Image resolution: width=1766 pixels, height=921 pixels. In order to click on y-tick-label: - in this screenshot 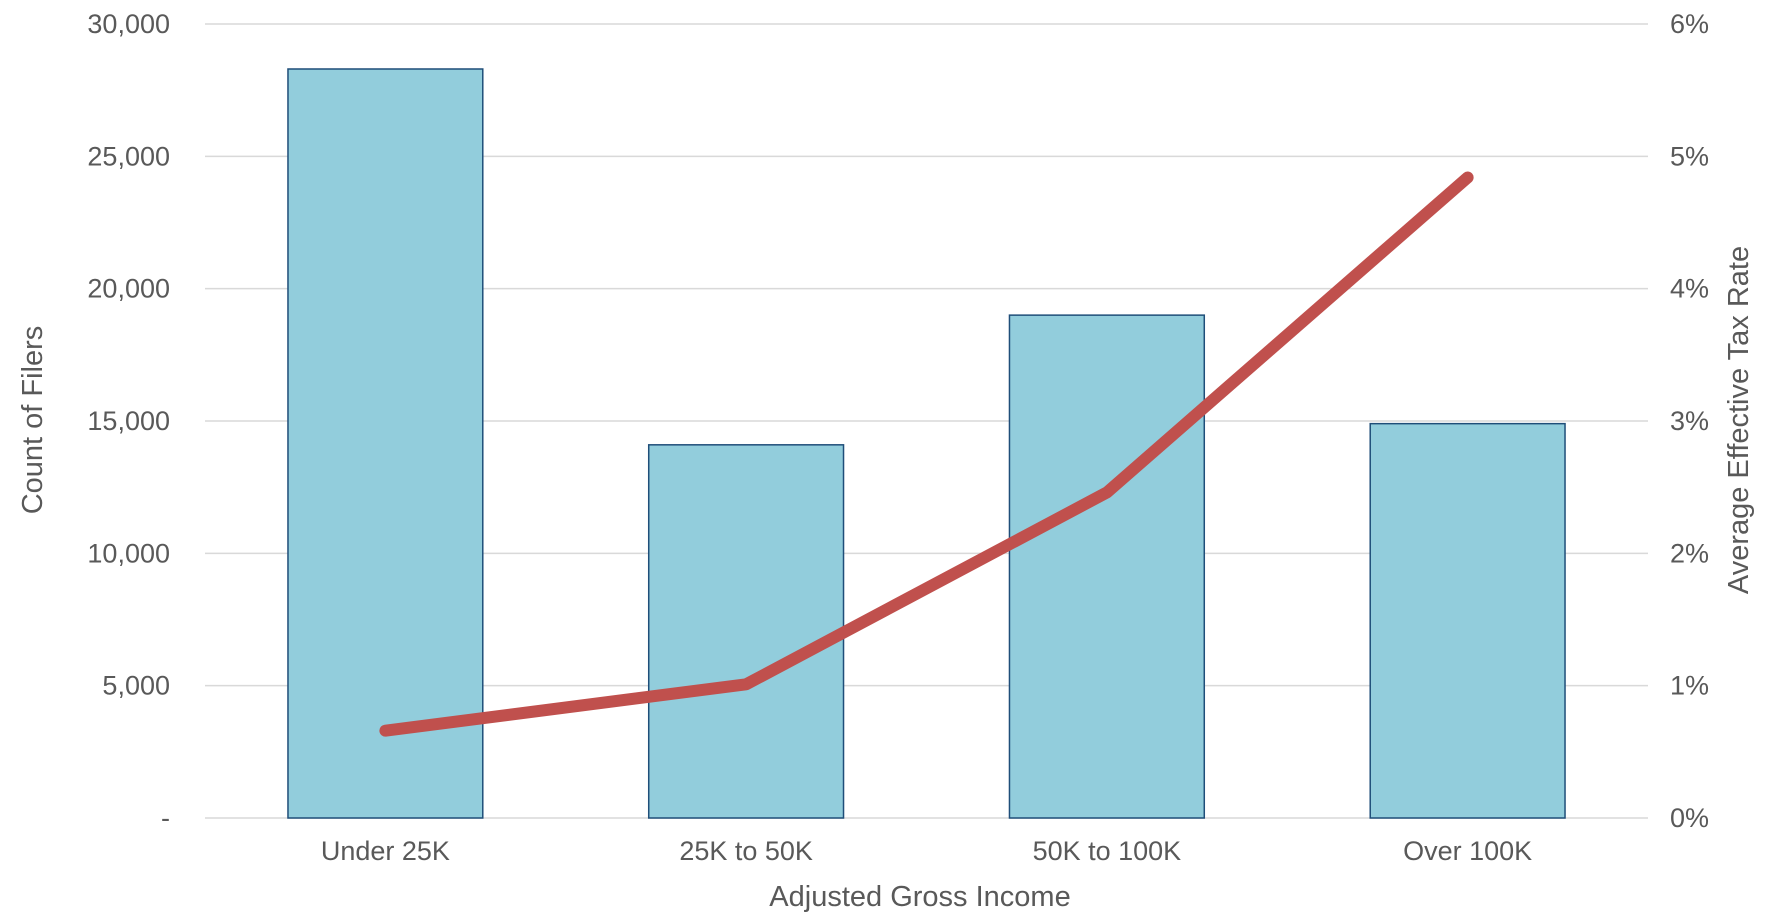, I will do `click(165, 818)`.